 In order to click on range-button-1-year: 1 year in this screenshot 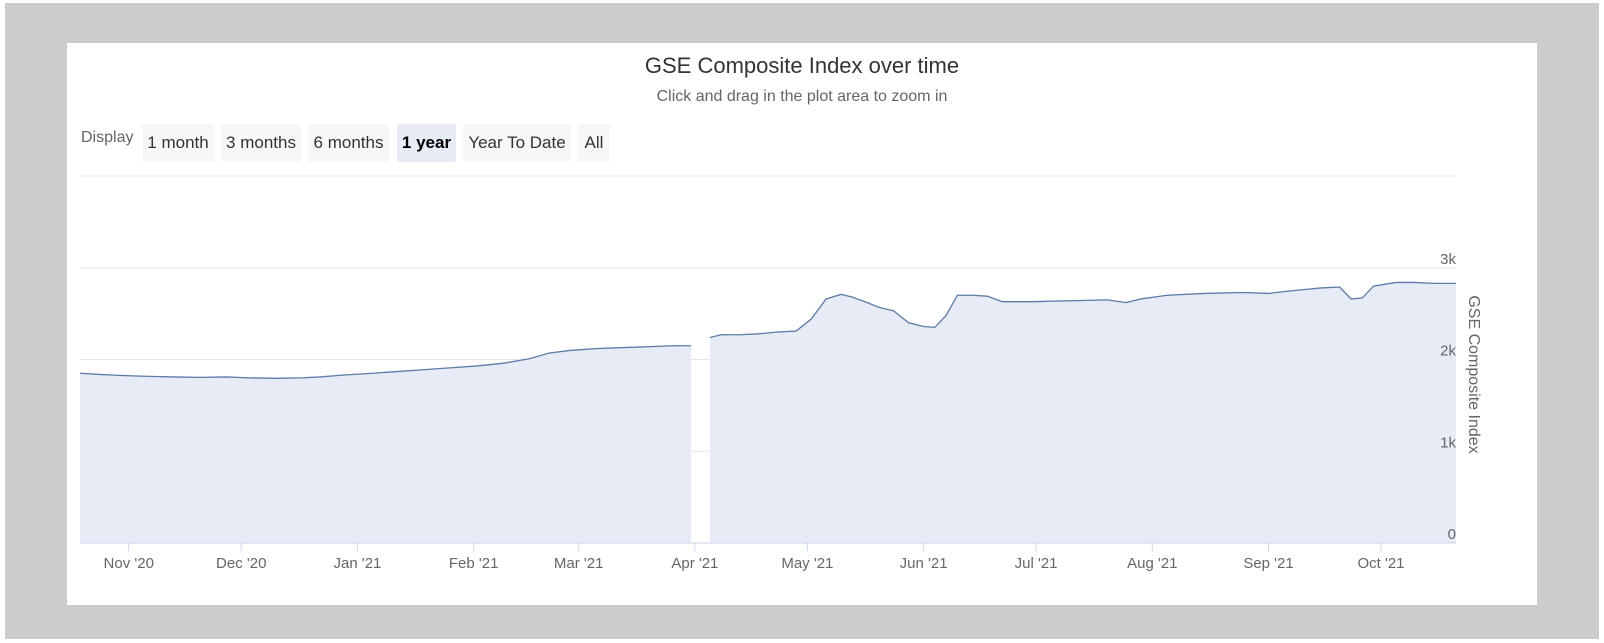, I will do `click(426, 143)`.